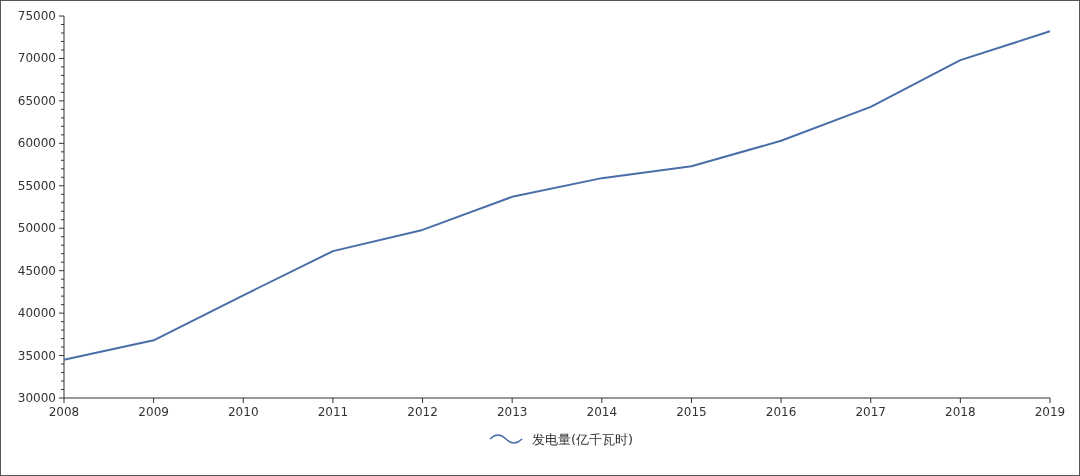 This screenshot has width=1080, height=476. I want to click on x-tick-label: 2019, so click(1050, 412).